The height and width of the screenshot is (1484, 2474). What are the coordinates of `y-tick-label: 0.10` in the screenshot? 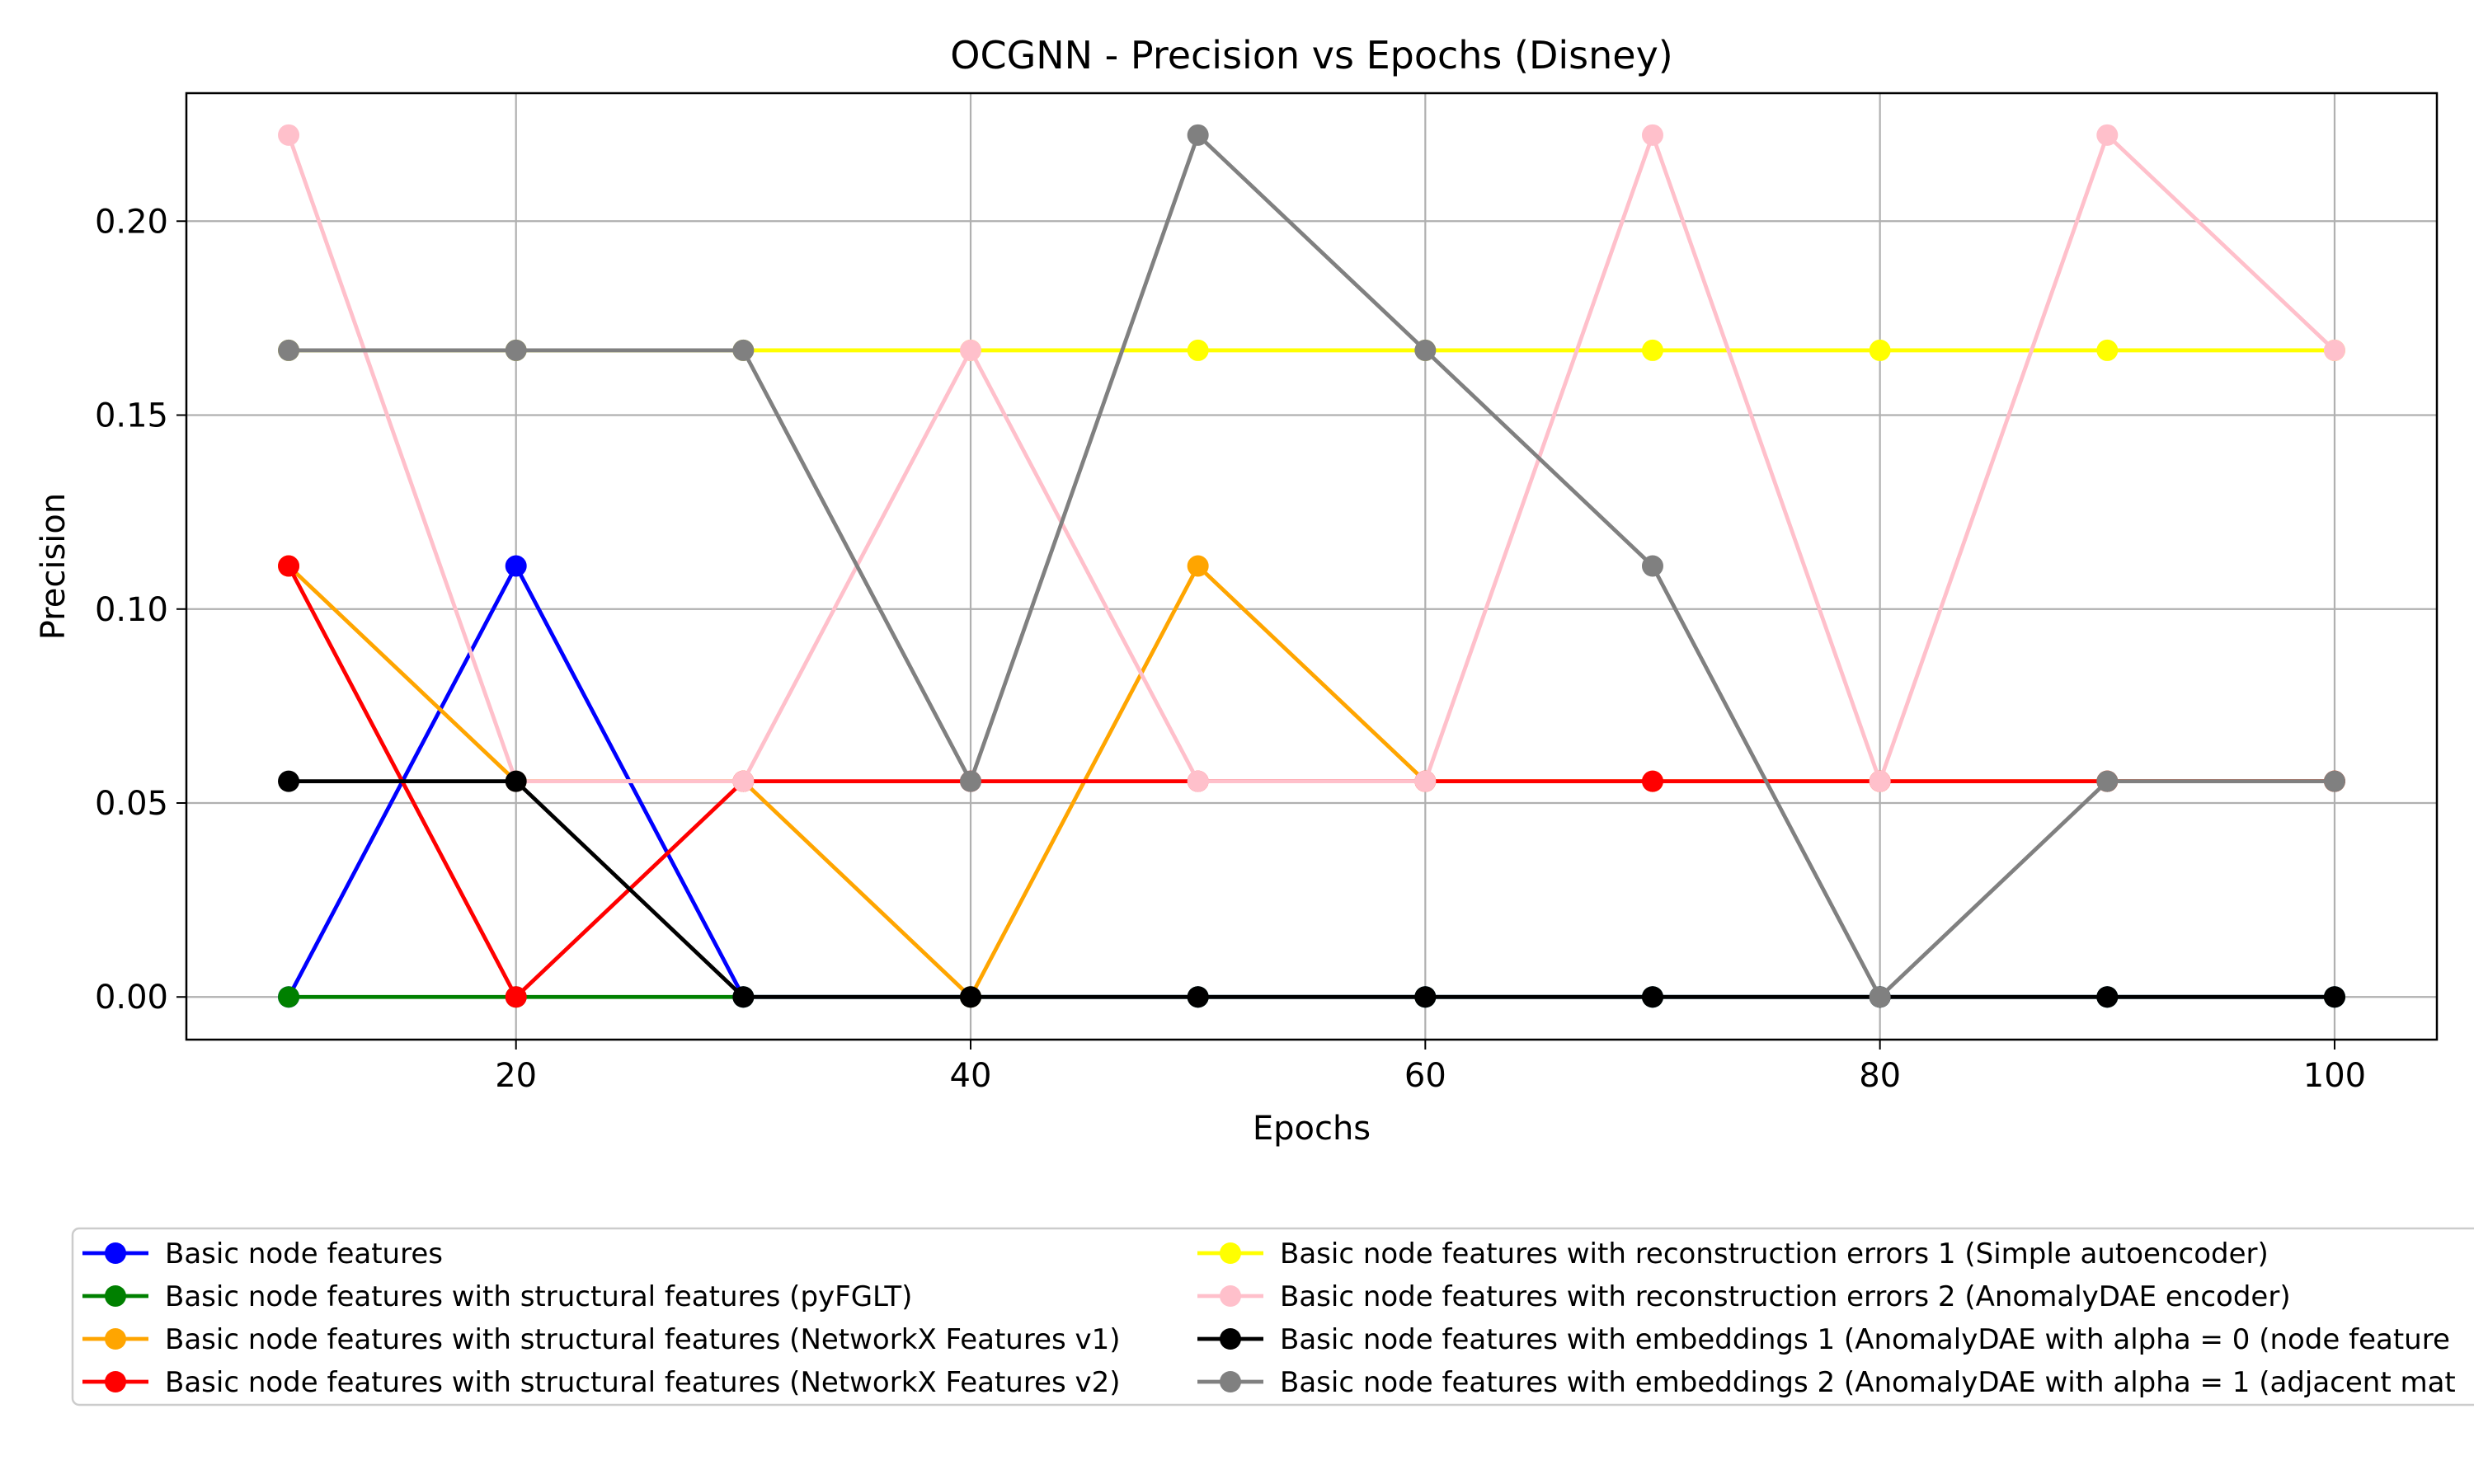 It's located at (131, 610).